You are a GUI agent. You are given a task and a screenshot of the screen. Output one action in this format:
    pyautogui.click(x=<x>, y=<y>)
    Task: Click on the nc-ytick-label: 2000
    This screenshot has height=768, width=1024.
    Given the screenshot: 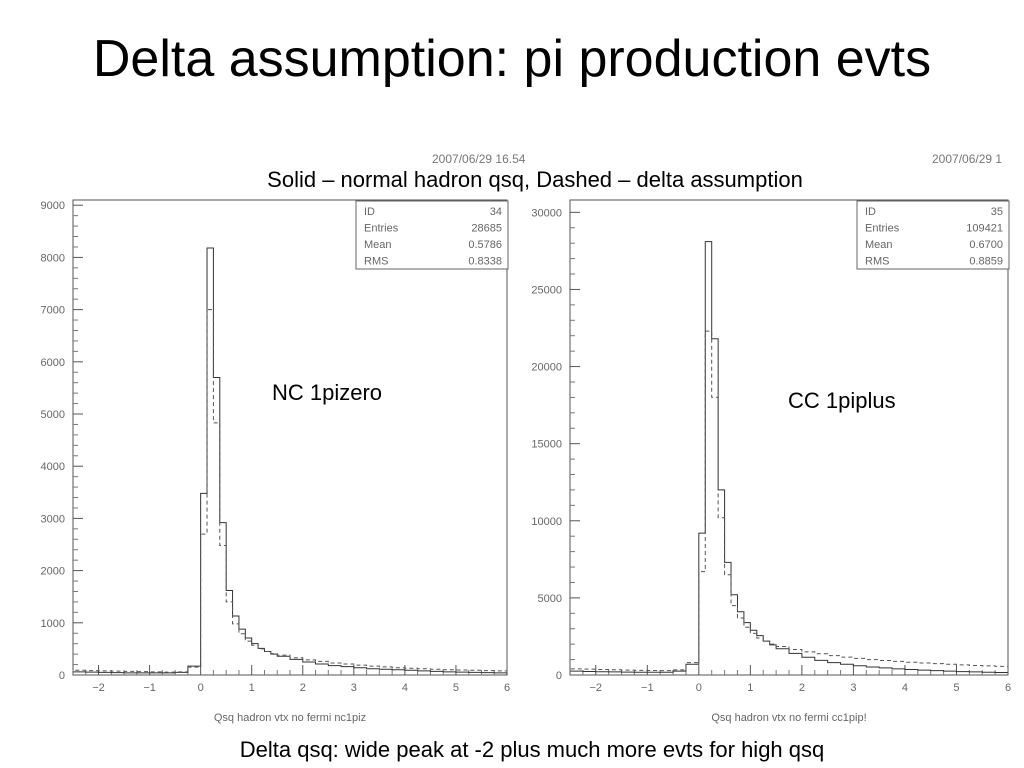 What is the action you would take?
    pyautogui.click(x=53, y=572)
    